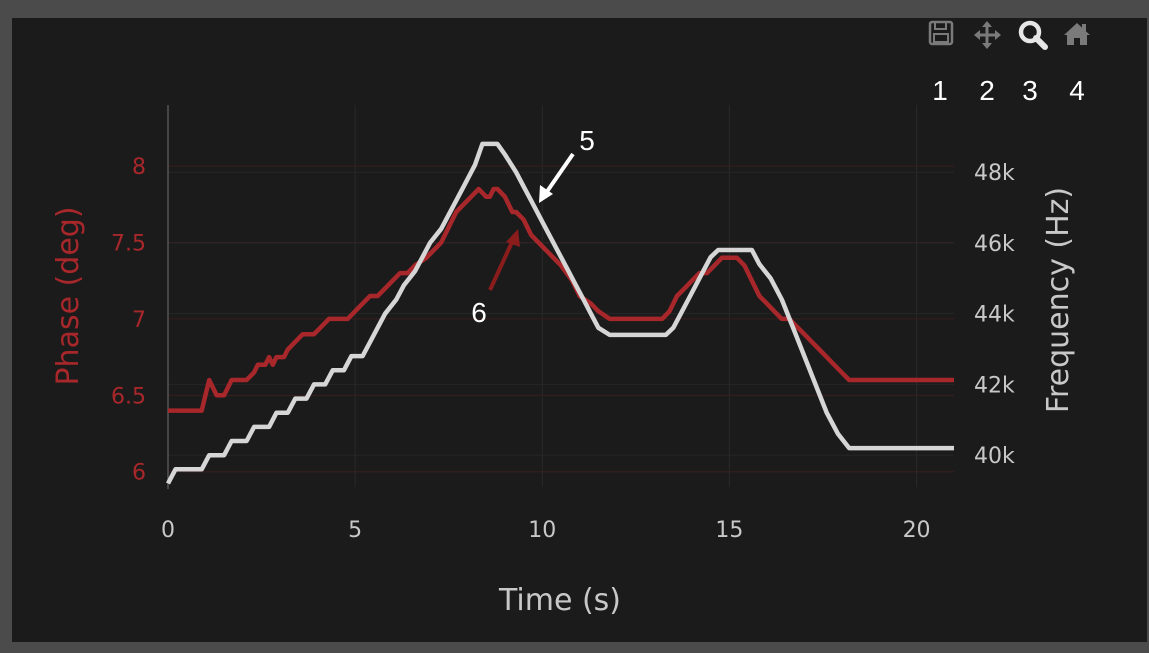 This screenshot has width=1149, height=653. I want to click on frequency-tick-label-1: 42k, so click(994, 385).